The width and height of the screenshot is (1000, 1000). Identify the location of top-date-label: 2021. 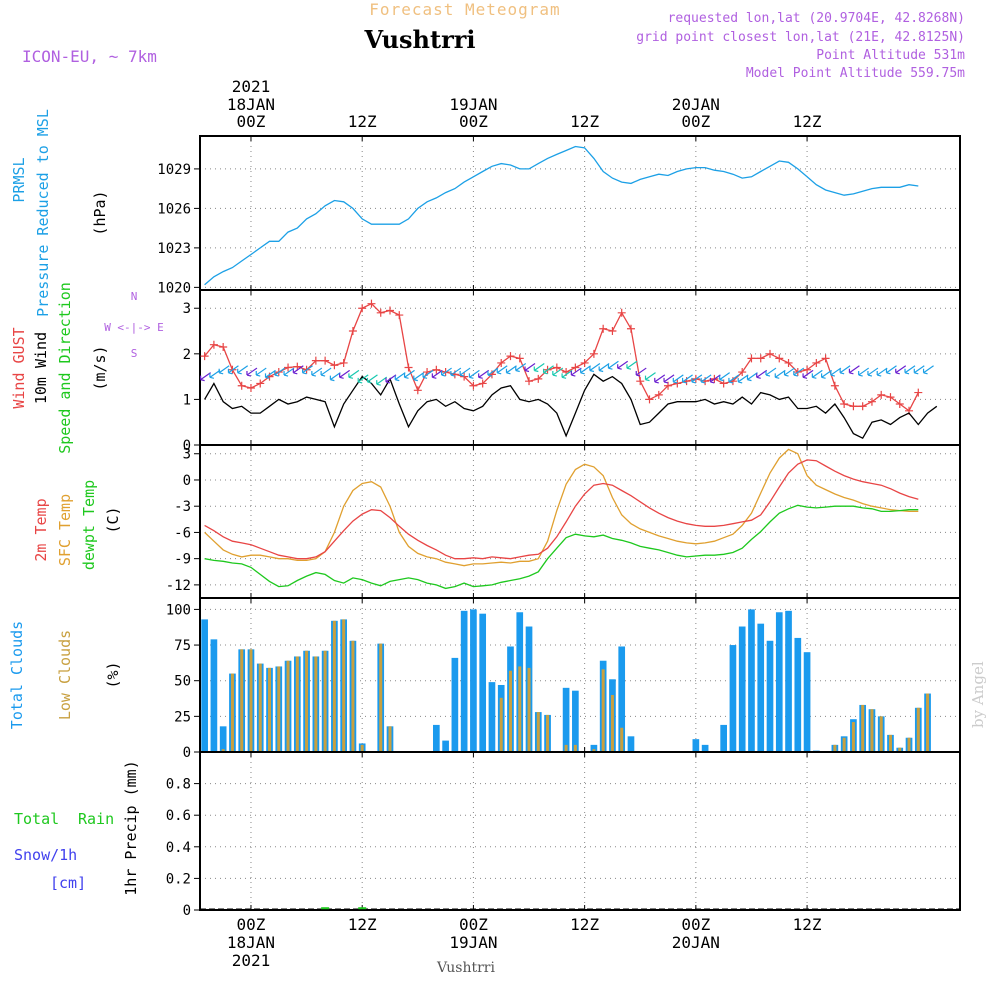
(251, 86).